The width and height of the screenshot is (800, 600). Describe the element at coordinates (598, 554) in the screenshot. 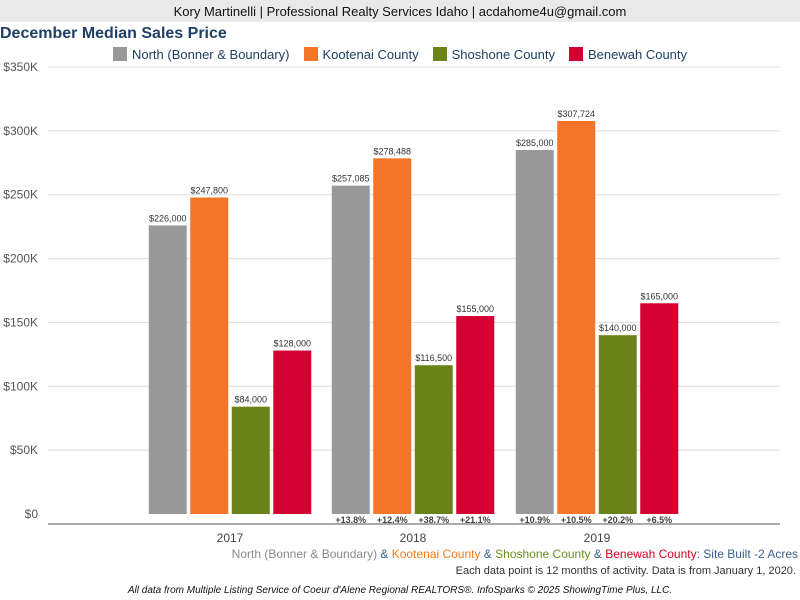

I see `subtitle-part-amp-3: &` at that location.